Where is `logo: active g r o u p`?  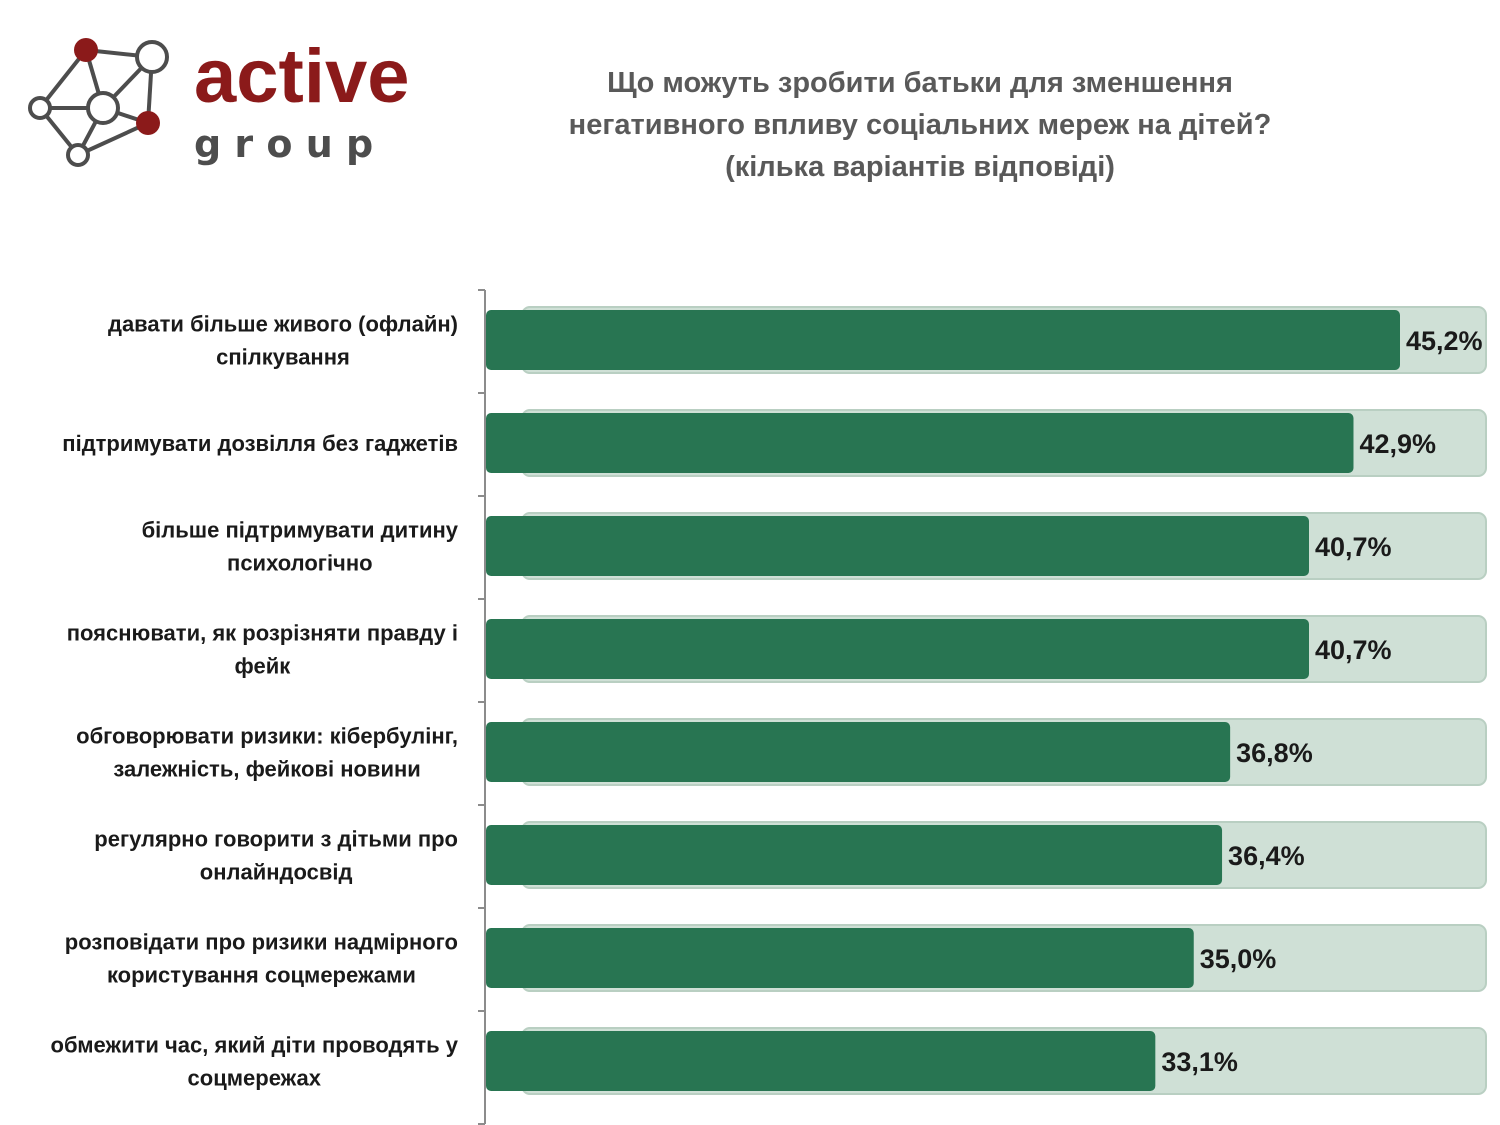
logo: active g r o u p is located at coordinates (219, 100).